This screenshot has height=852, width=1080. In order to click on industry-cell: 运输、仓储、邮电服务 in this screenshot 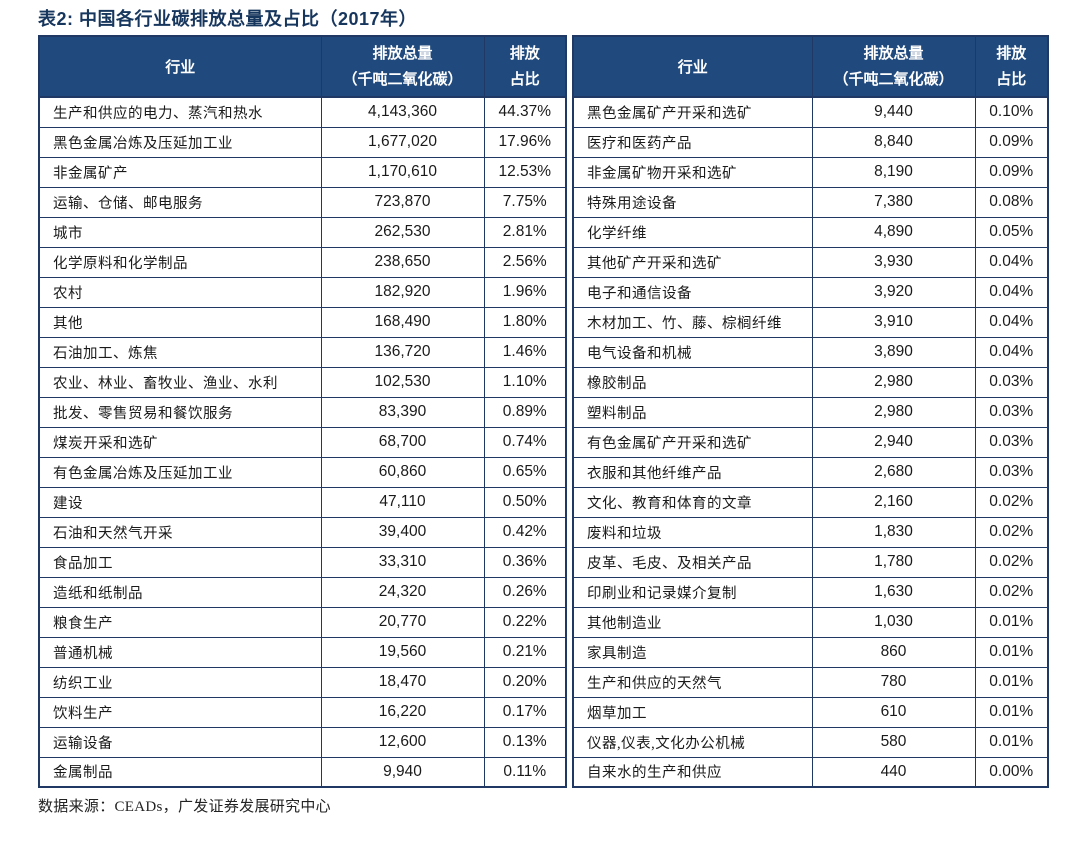, I will do `click(180, 202)`.